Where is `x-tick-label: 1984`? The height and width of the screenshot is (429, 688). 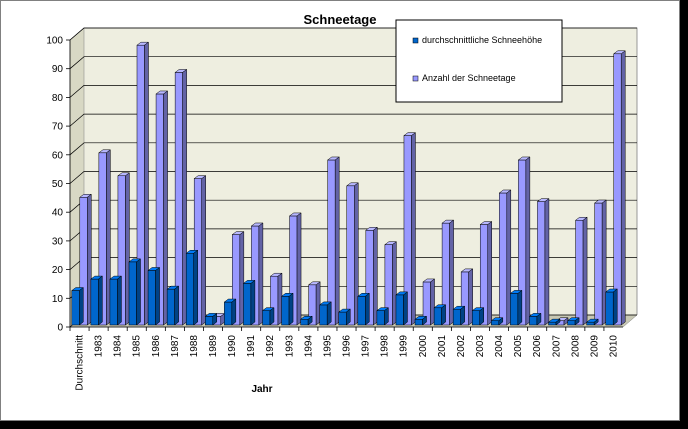
x-tick-label: 1984 is located at coordinates (118, 346).